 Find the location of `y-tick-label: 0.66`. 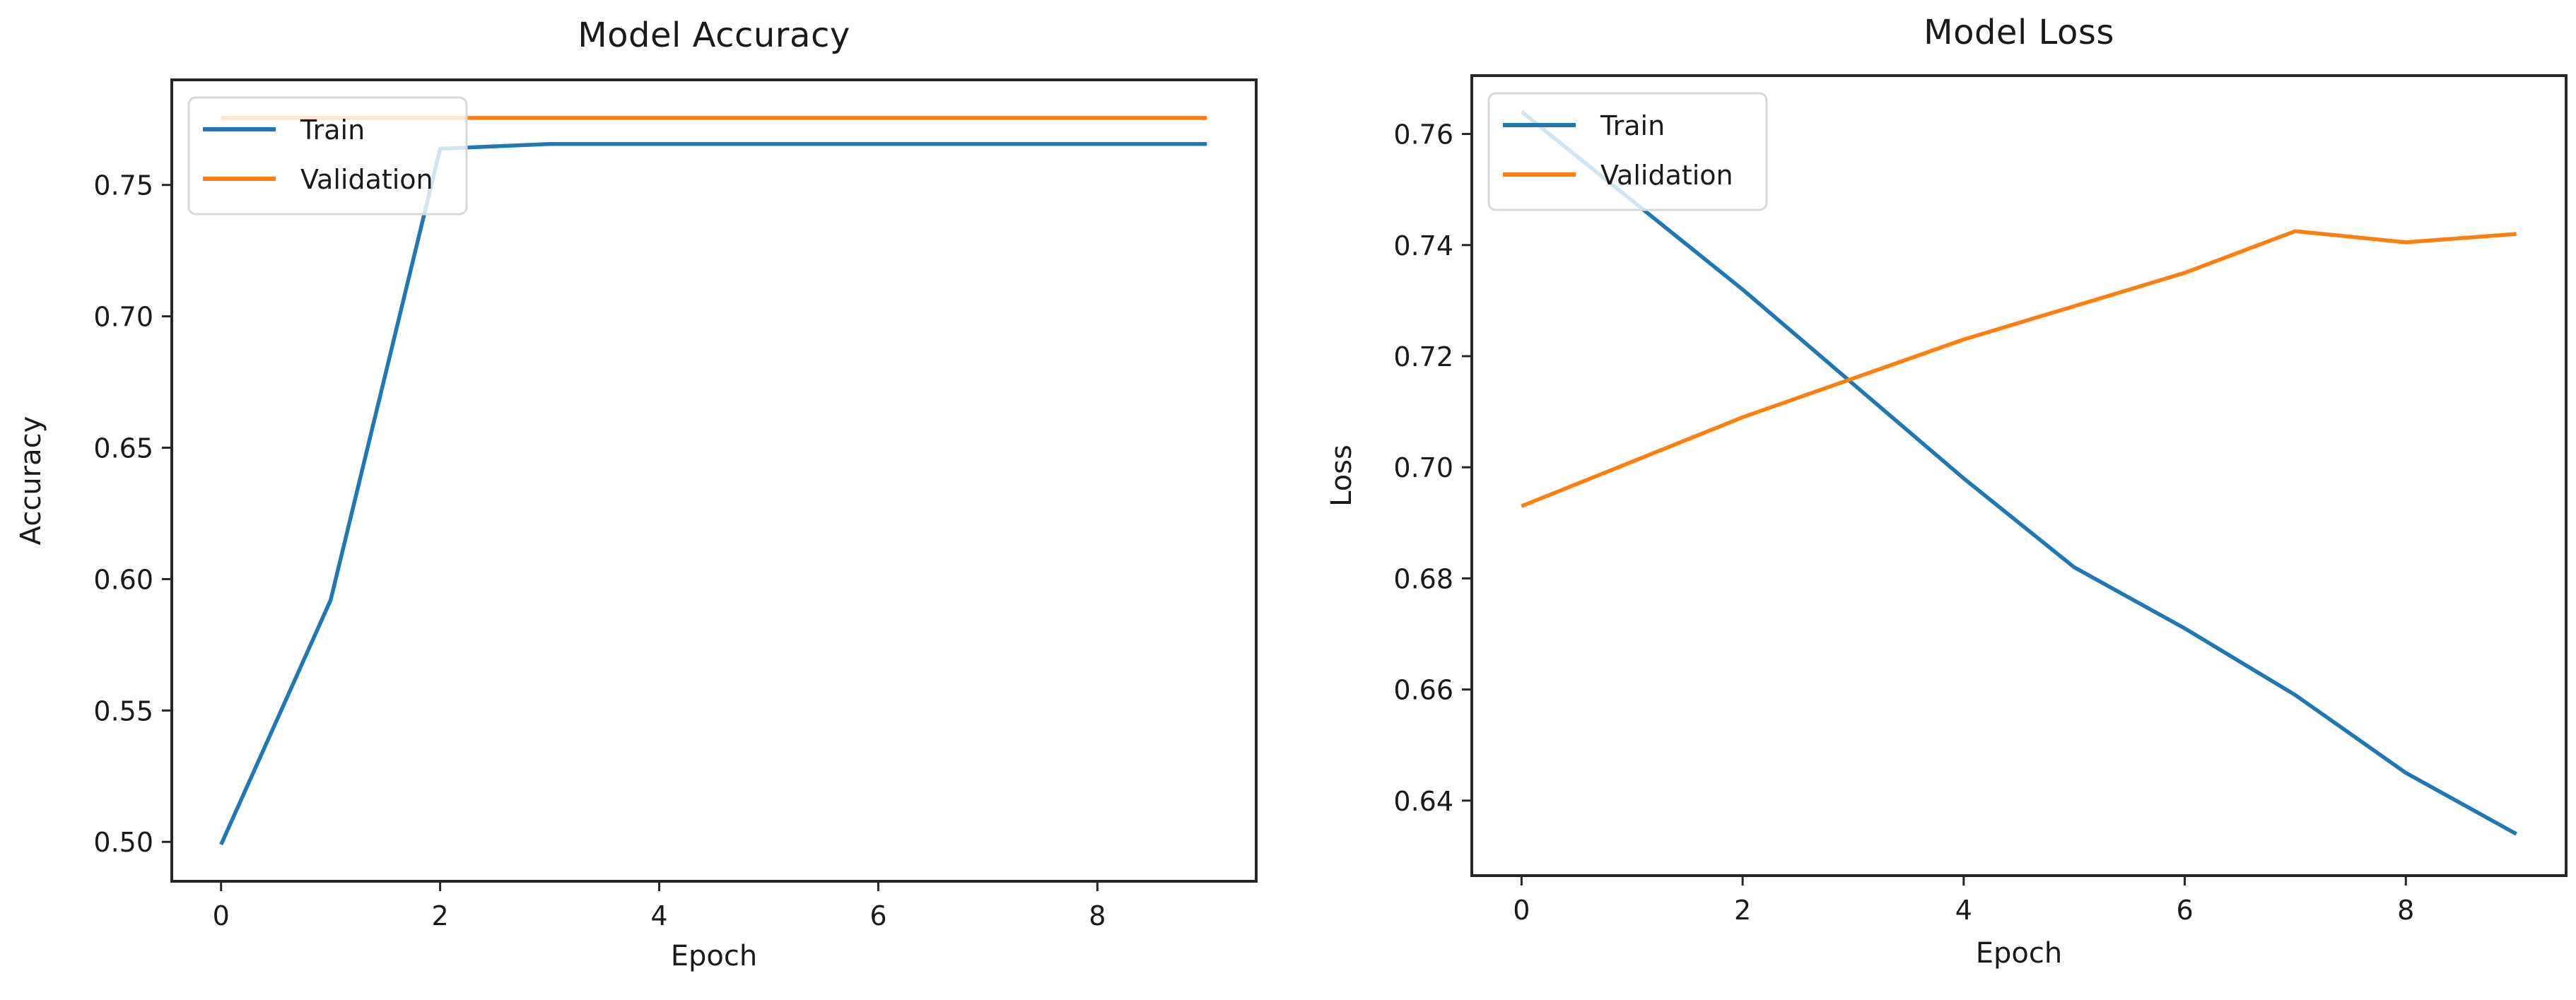

y-tick-label: 0.66 is located at coordinates (1423, 690).